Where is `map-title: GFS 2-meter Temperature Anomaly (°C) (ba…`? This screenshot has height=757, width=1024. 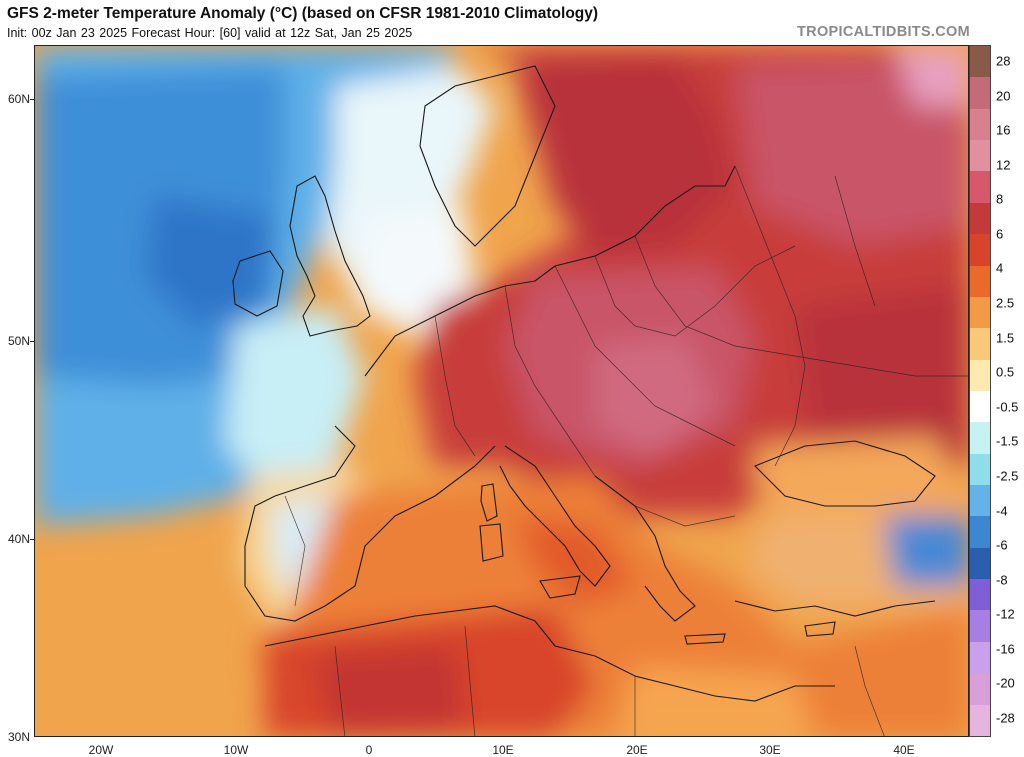 map-title: GFS 2-meter Temperature Anomaly (°C) (ba… is located at coordinates (303, 13).